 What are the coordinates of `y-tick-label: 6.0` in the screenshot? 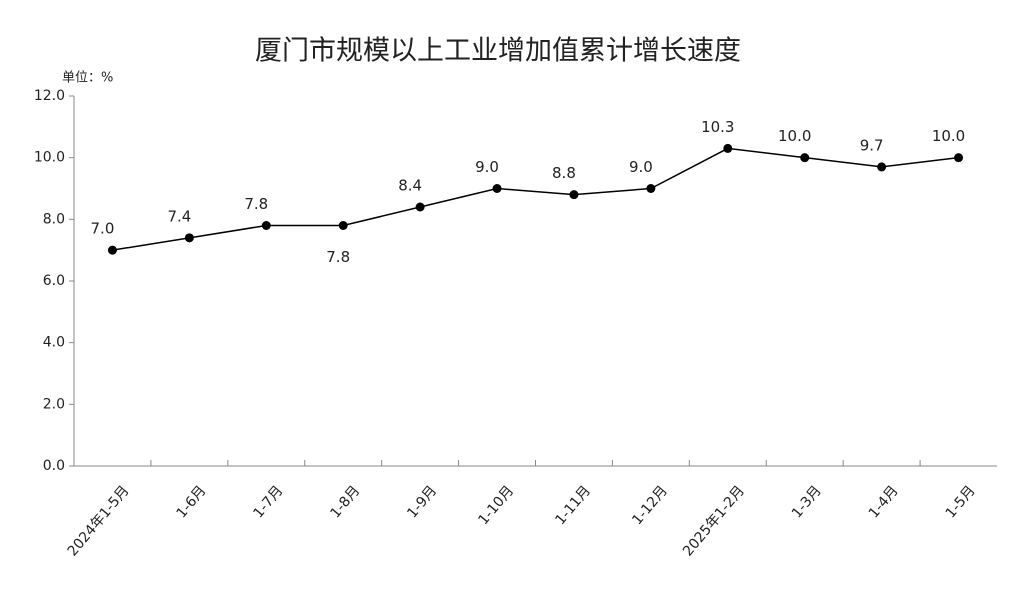 It's located at (54, 281).